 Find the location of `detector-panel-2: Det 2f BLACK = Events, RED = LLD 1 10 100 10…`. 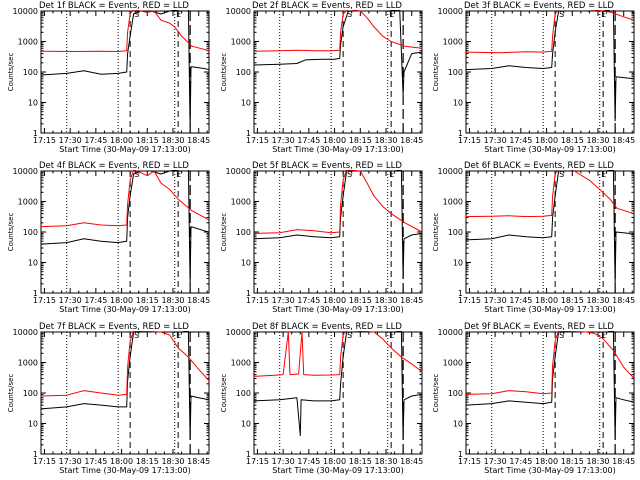

detector-panel-2: Det 2f BLACK = Events, RED = LLD 1 10 100 10… is located at coordinates (321, 77).